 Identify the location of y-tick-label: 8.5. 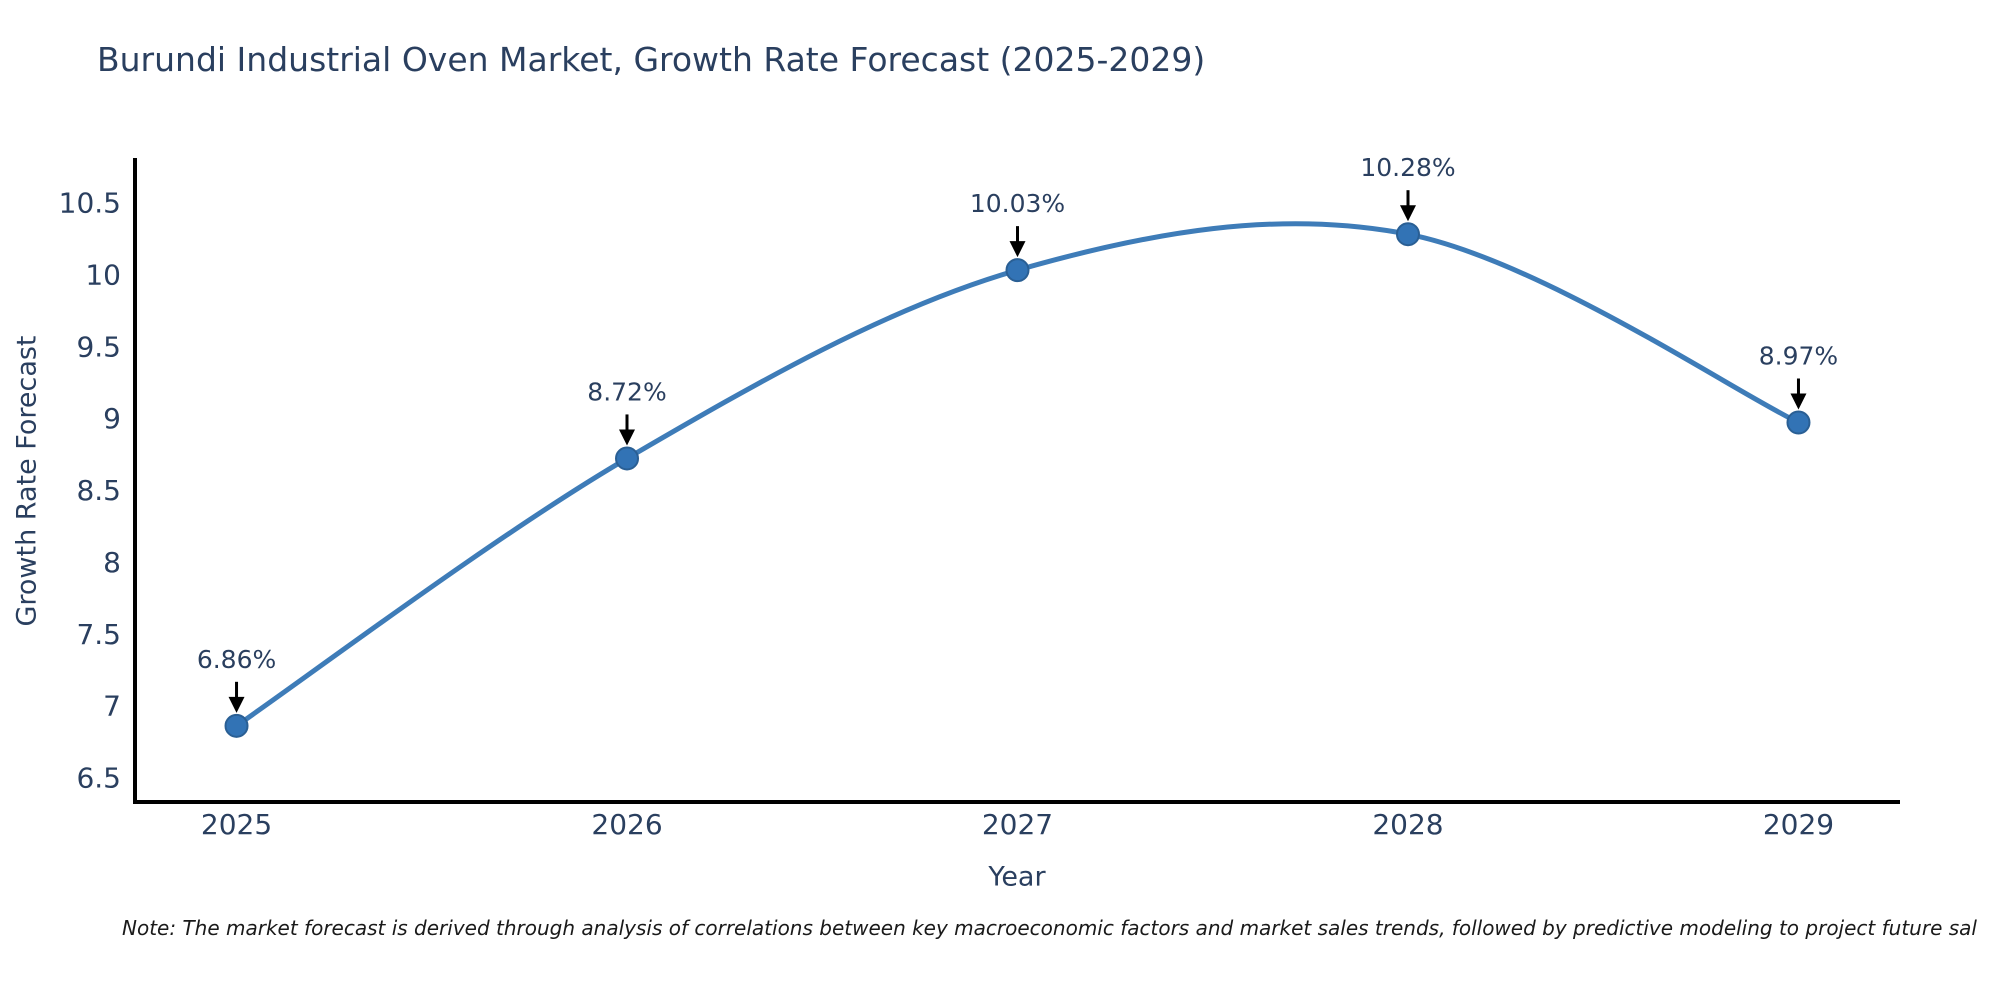
(98, 490).